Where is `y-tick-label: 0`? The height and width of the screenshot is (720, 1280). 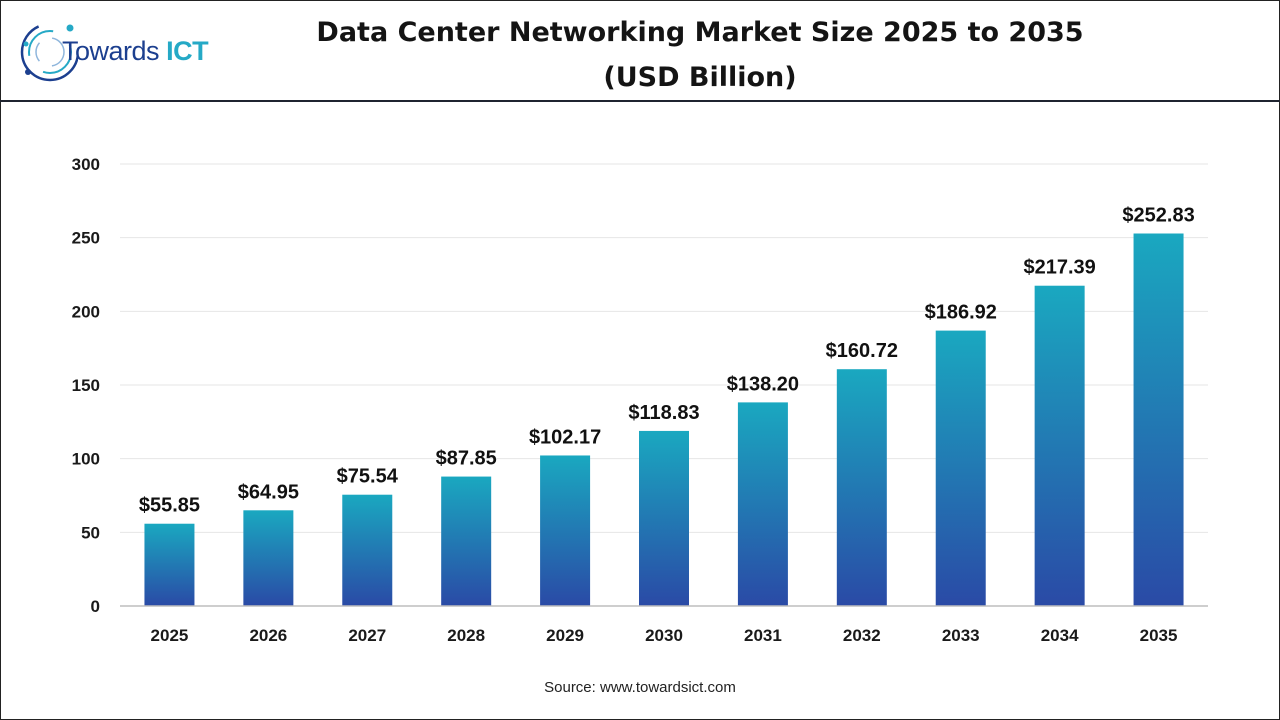
y-tick-label: 0 is located at coordinates (95, 606).